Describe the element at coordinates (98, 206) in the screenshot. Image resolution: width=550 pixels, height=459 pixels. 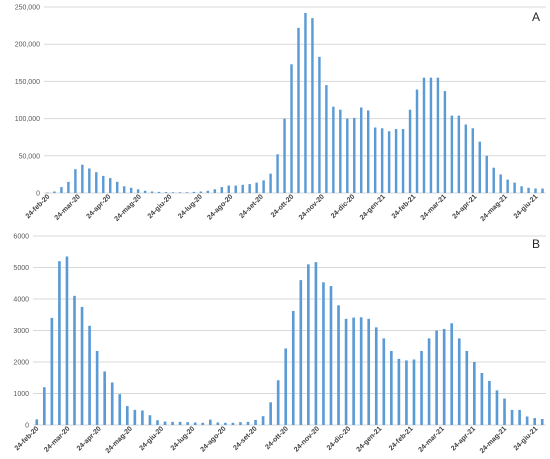
I see `x-tick-label: 24-apr-20` at that location.